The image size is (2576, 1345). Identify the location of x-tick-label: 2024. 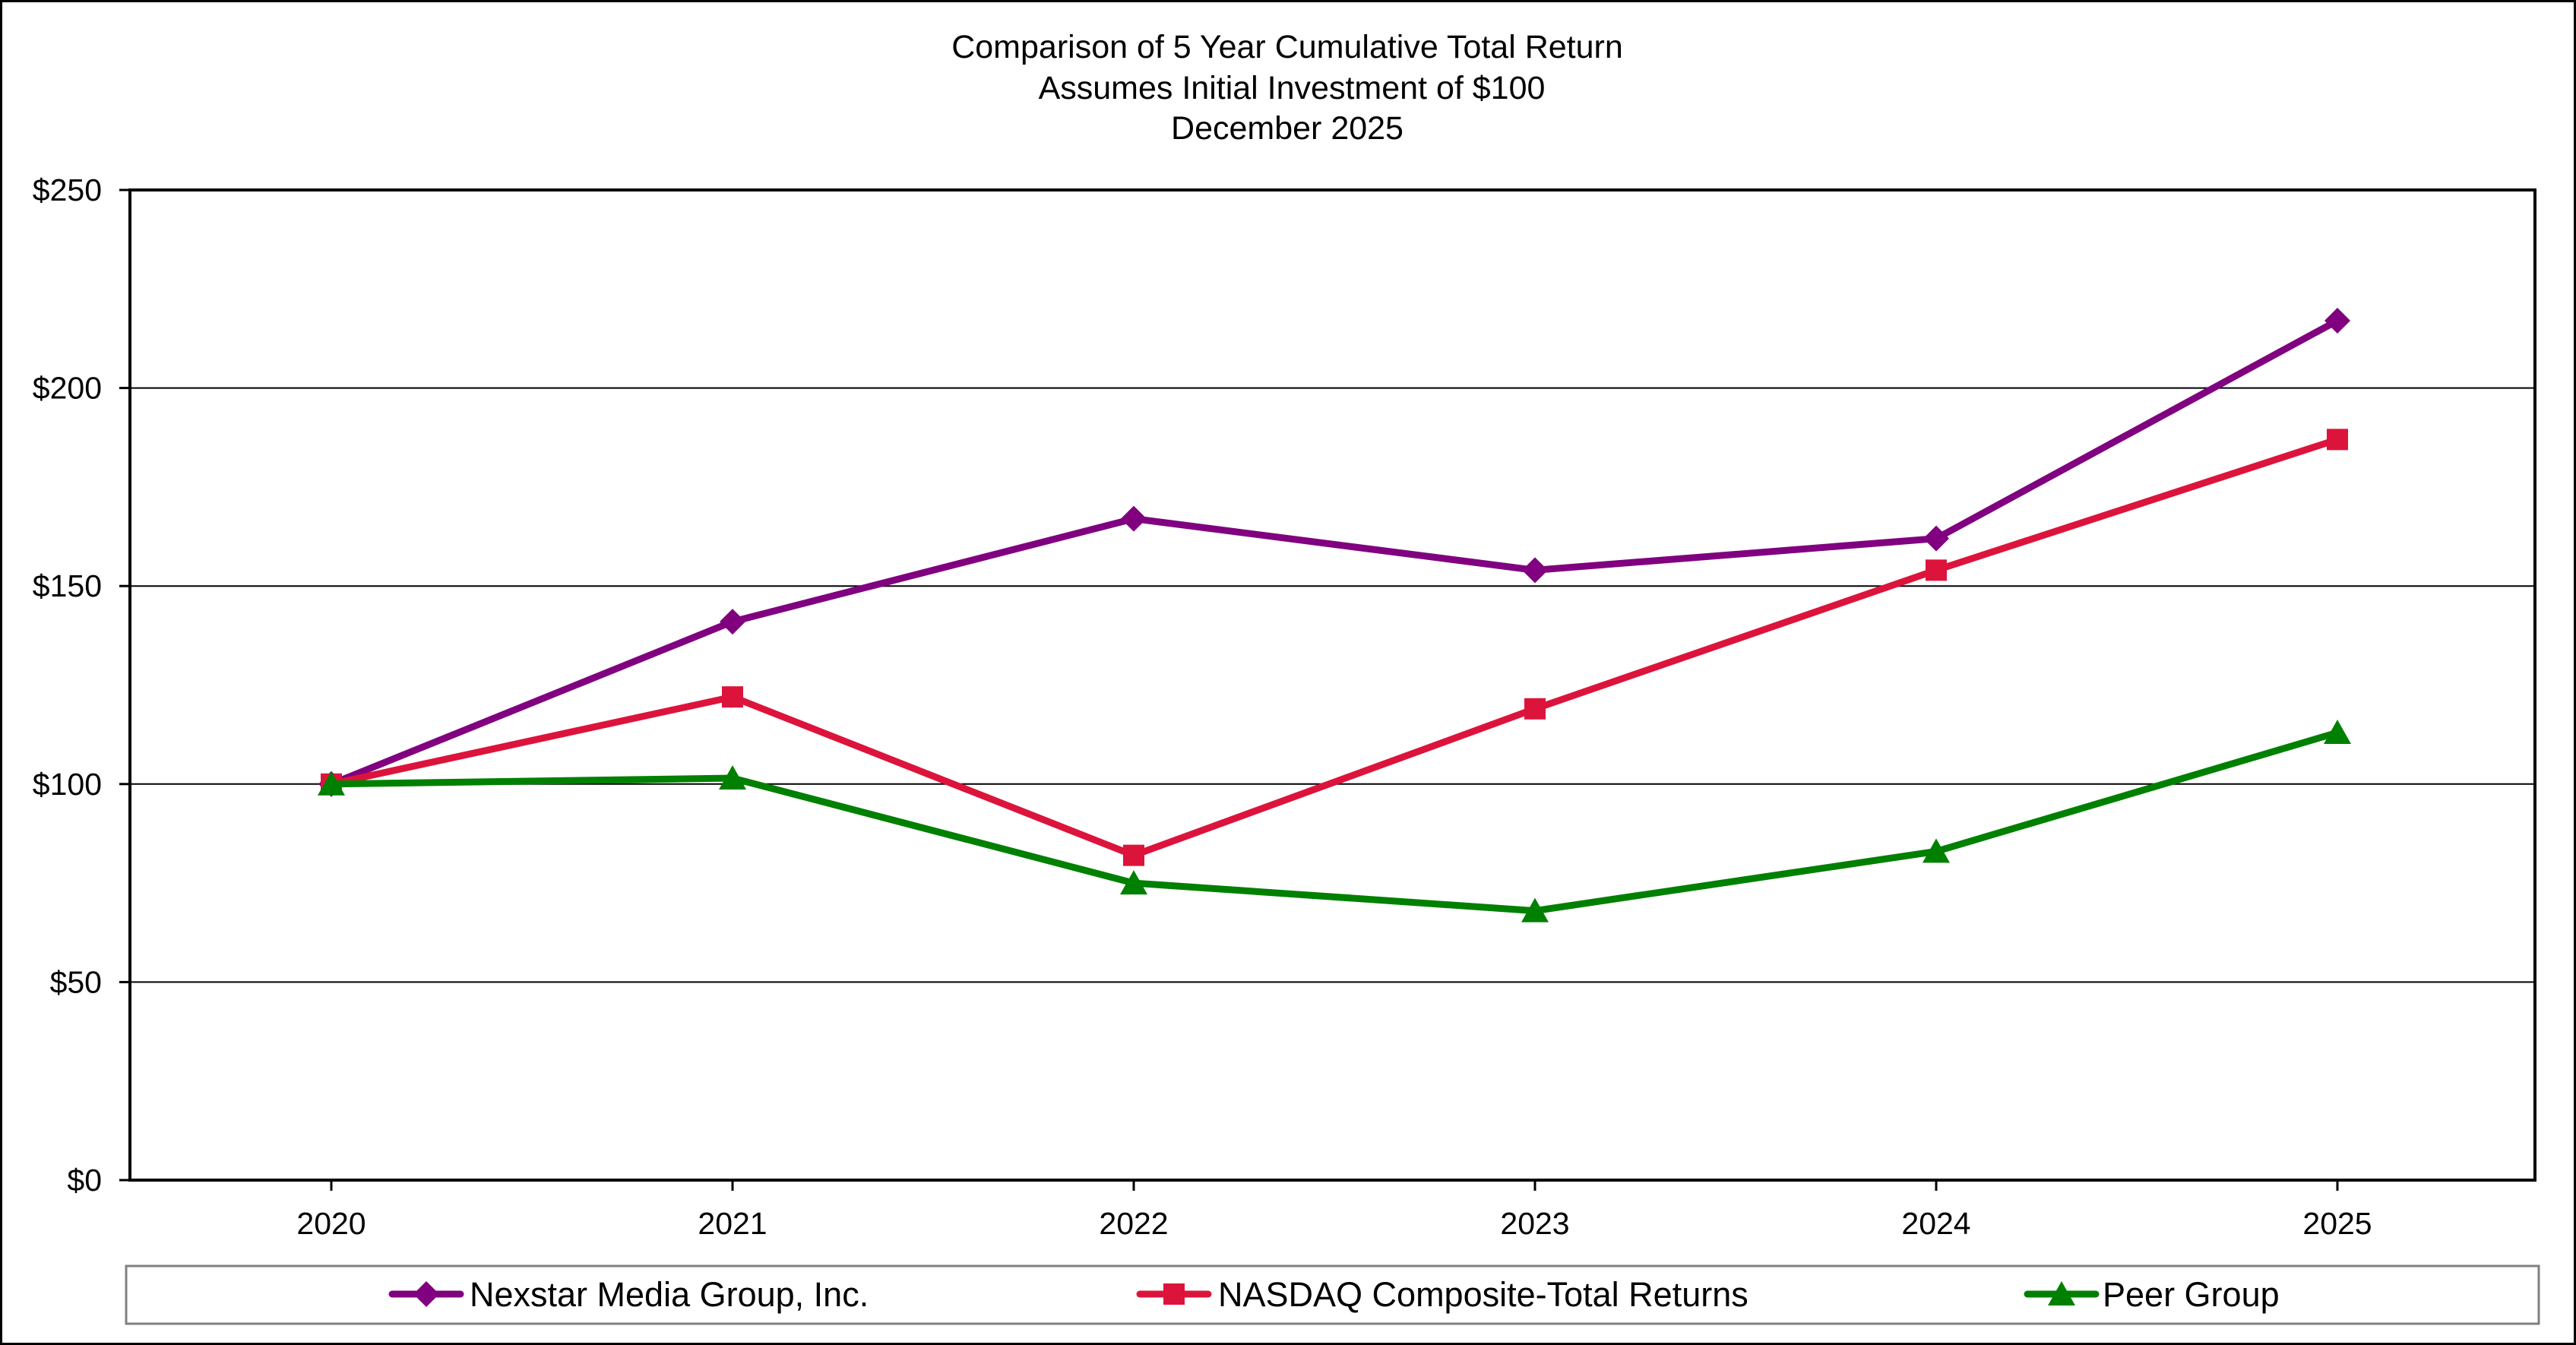
(1935, 1224).